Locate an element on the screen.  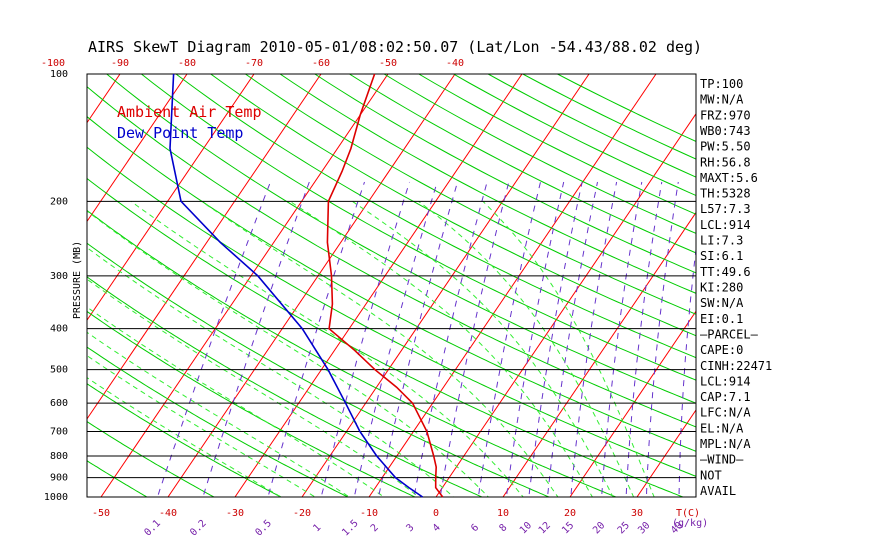
pressure-tick-label: 100 is located at coordinates (59, 74).